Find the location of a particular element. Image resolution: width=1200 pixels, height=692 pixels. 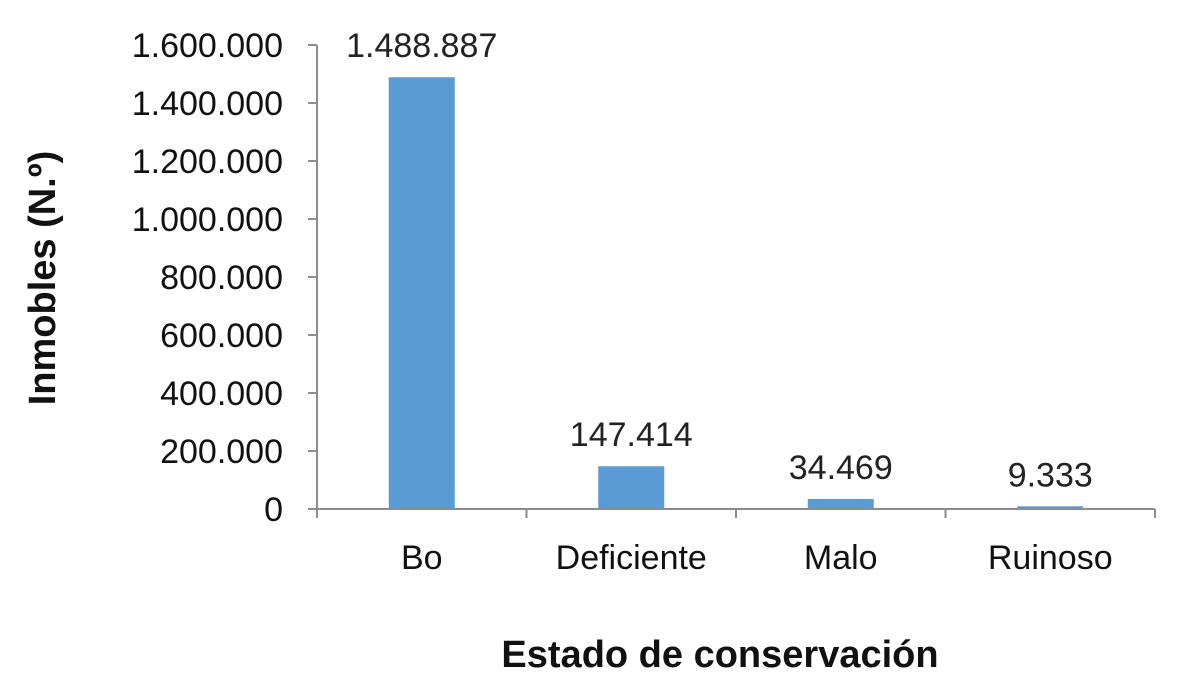

data-label: 34.469 is located at coordinates (841, 468).